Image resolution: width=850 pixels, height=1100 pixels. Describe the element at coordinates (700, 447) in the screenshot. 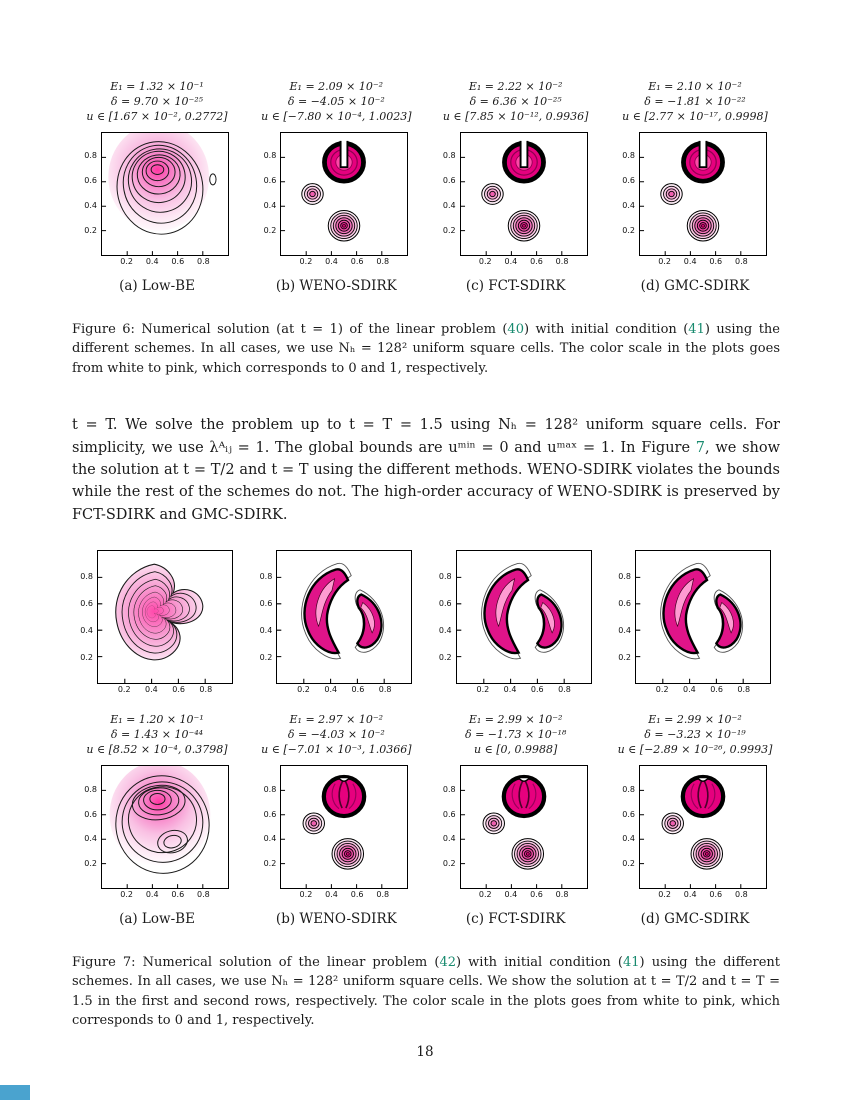

I see `ref-link: 7` at that location.